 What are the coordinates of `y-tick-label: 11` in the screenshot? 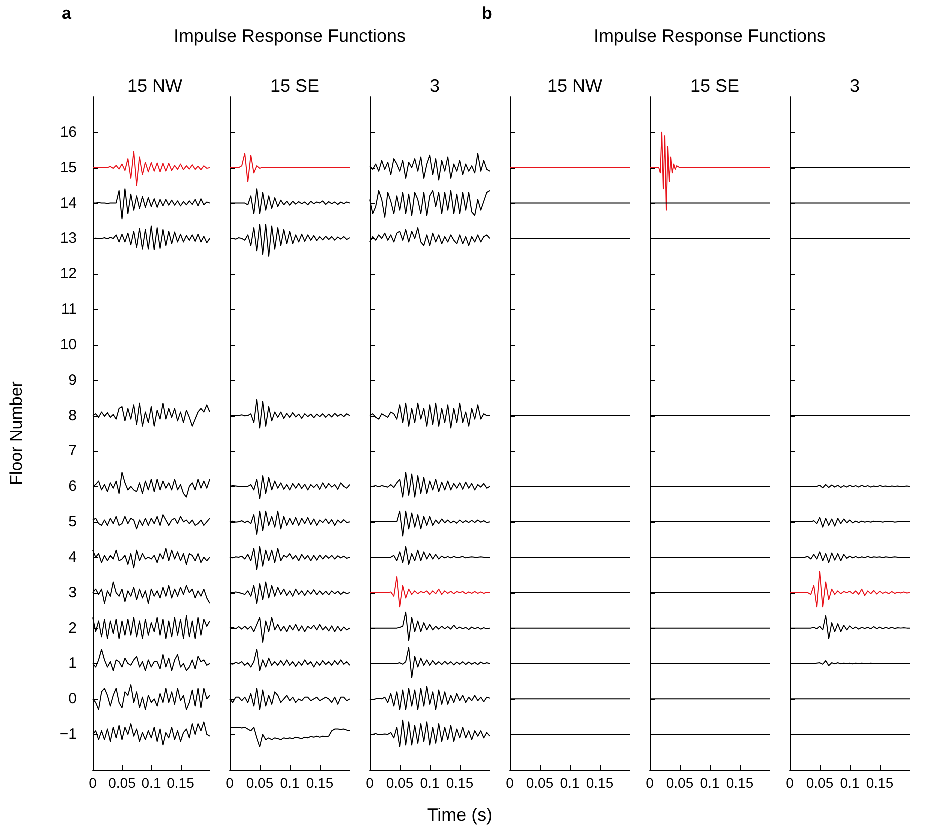 It's located at (69, 309).